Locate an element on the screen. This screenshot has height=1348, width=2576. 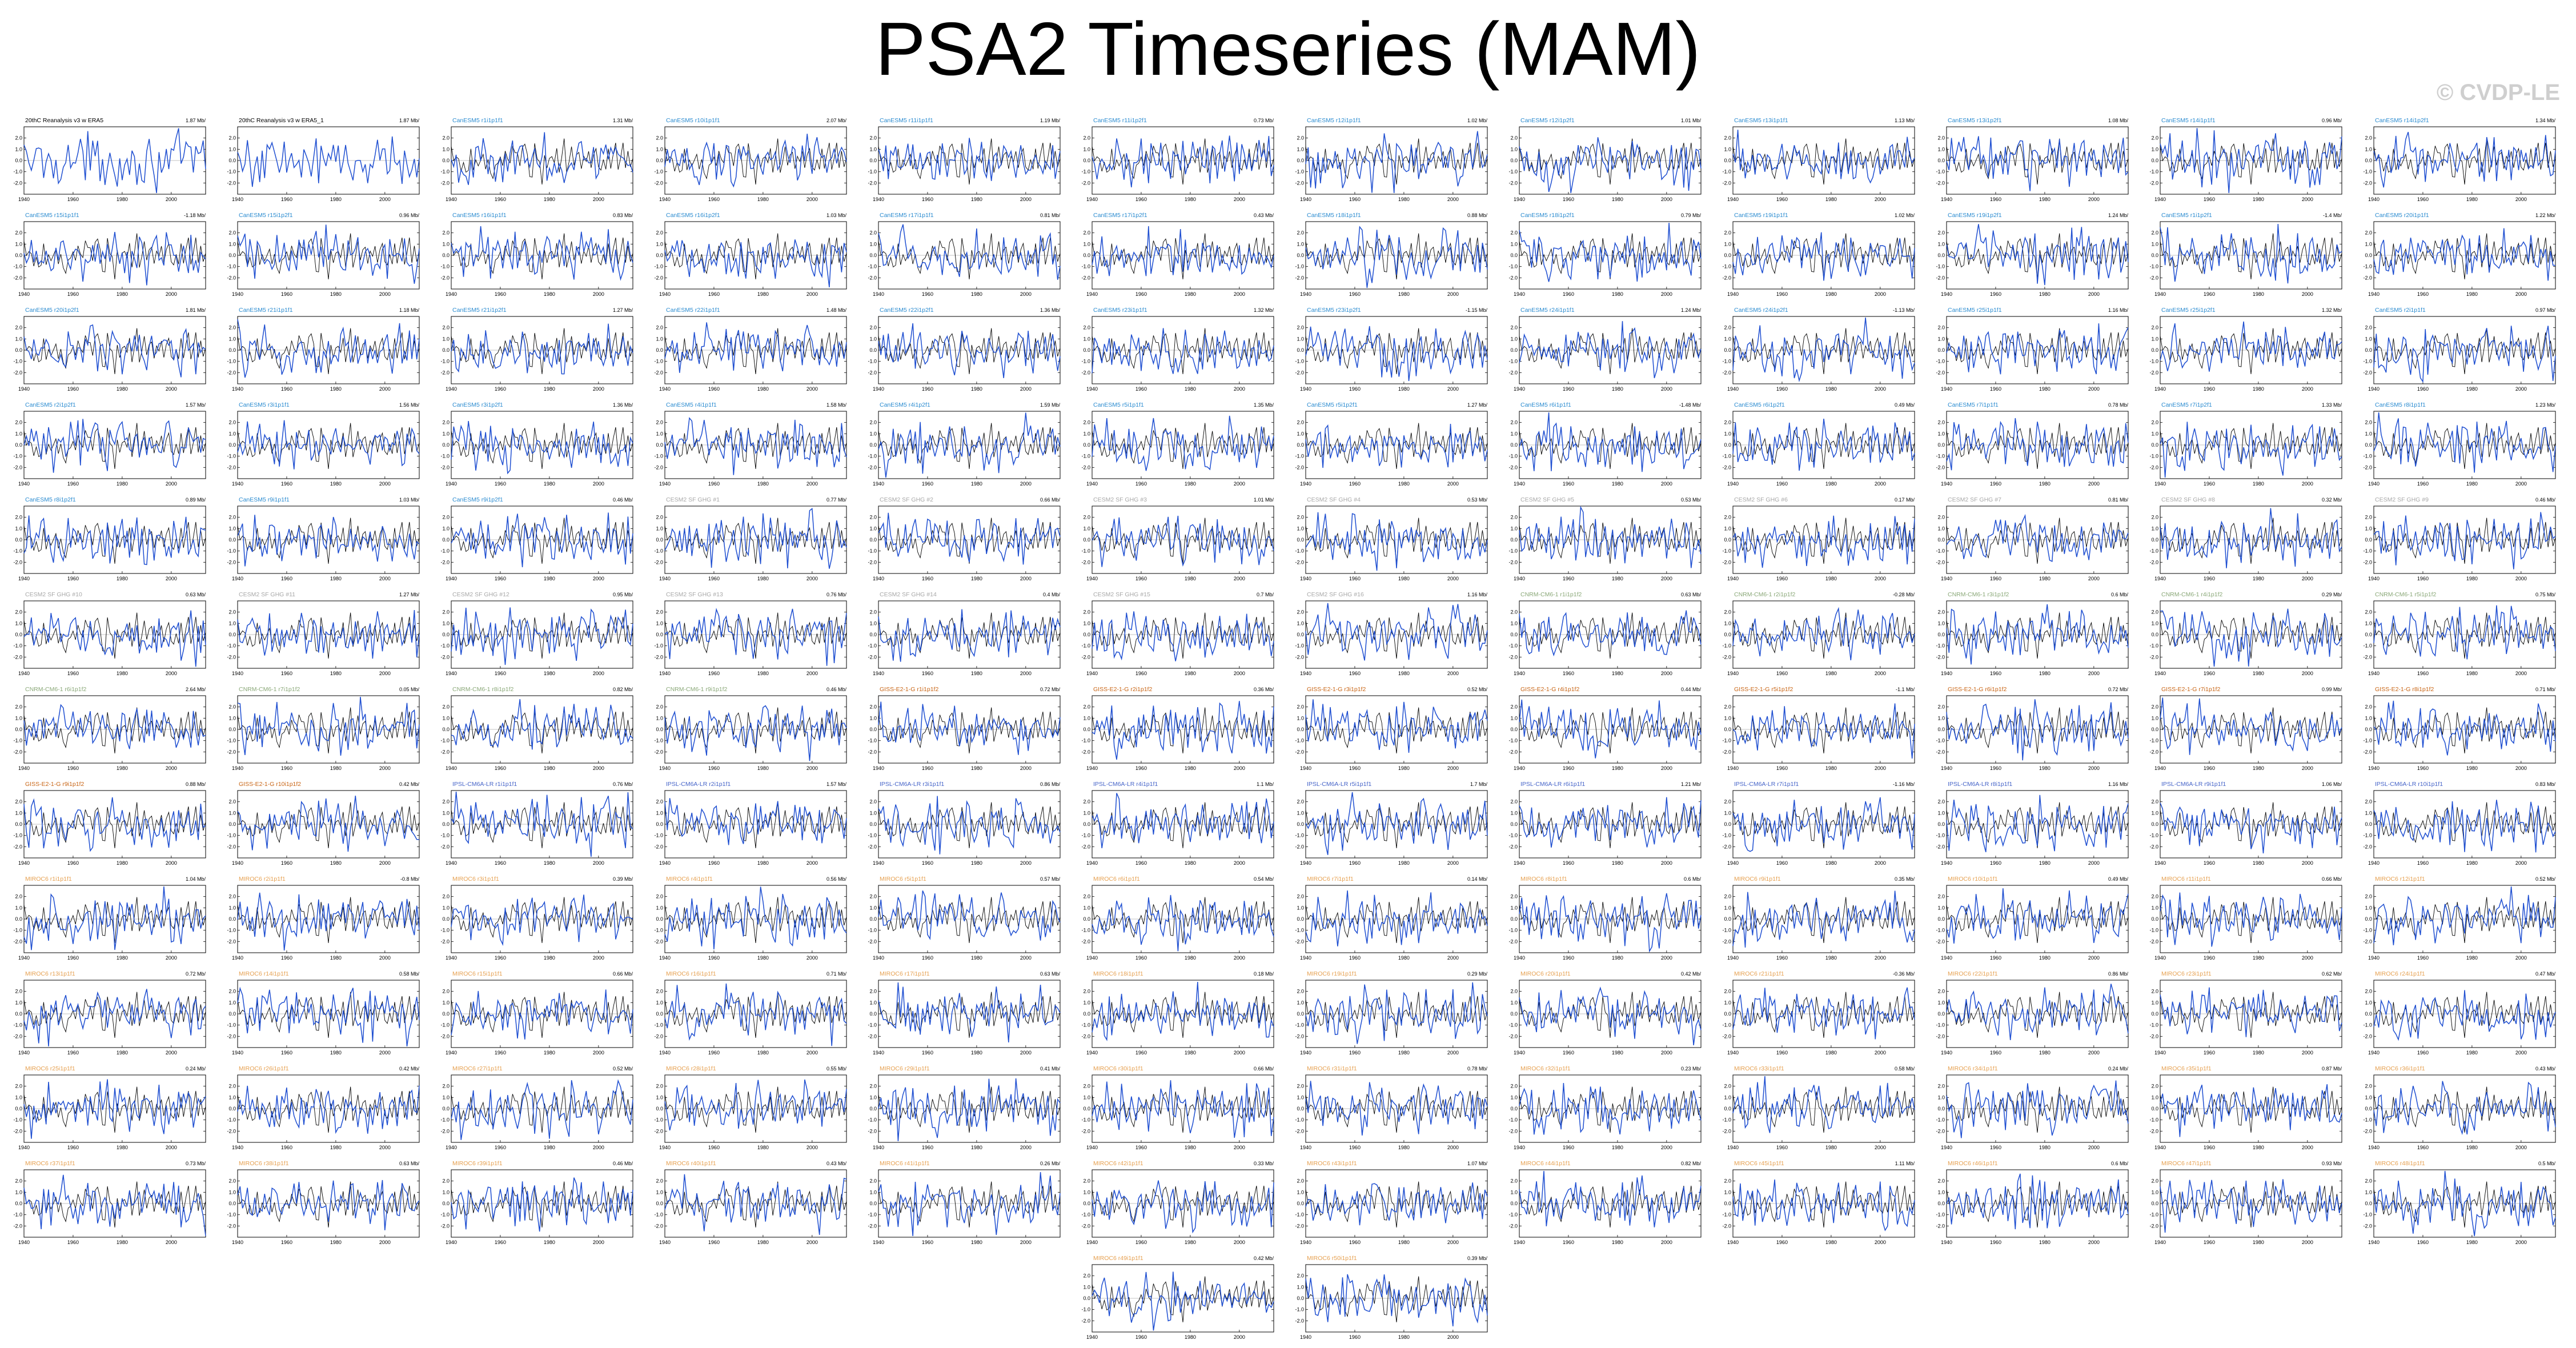
panel-title: CanESM5 r20i1p1f1 is located at coordinates (2402, 215).